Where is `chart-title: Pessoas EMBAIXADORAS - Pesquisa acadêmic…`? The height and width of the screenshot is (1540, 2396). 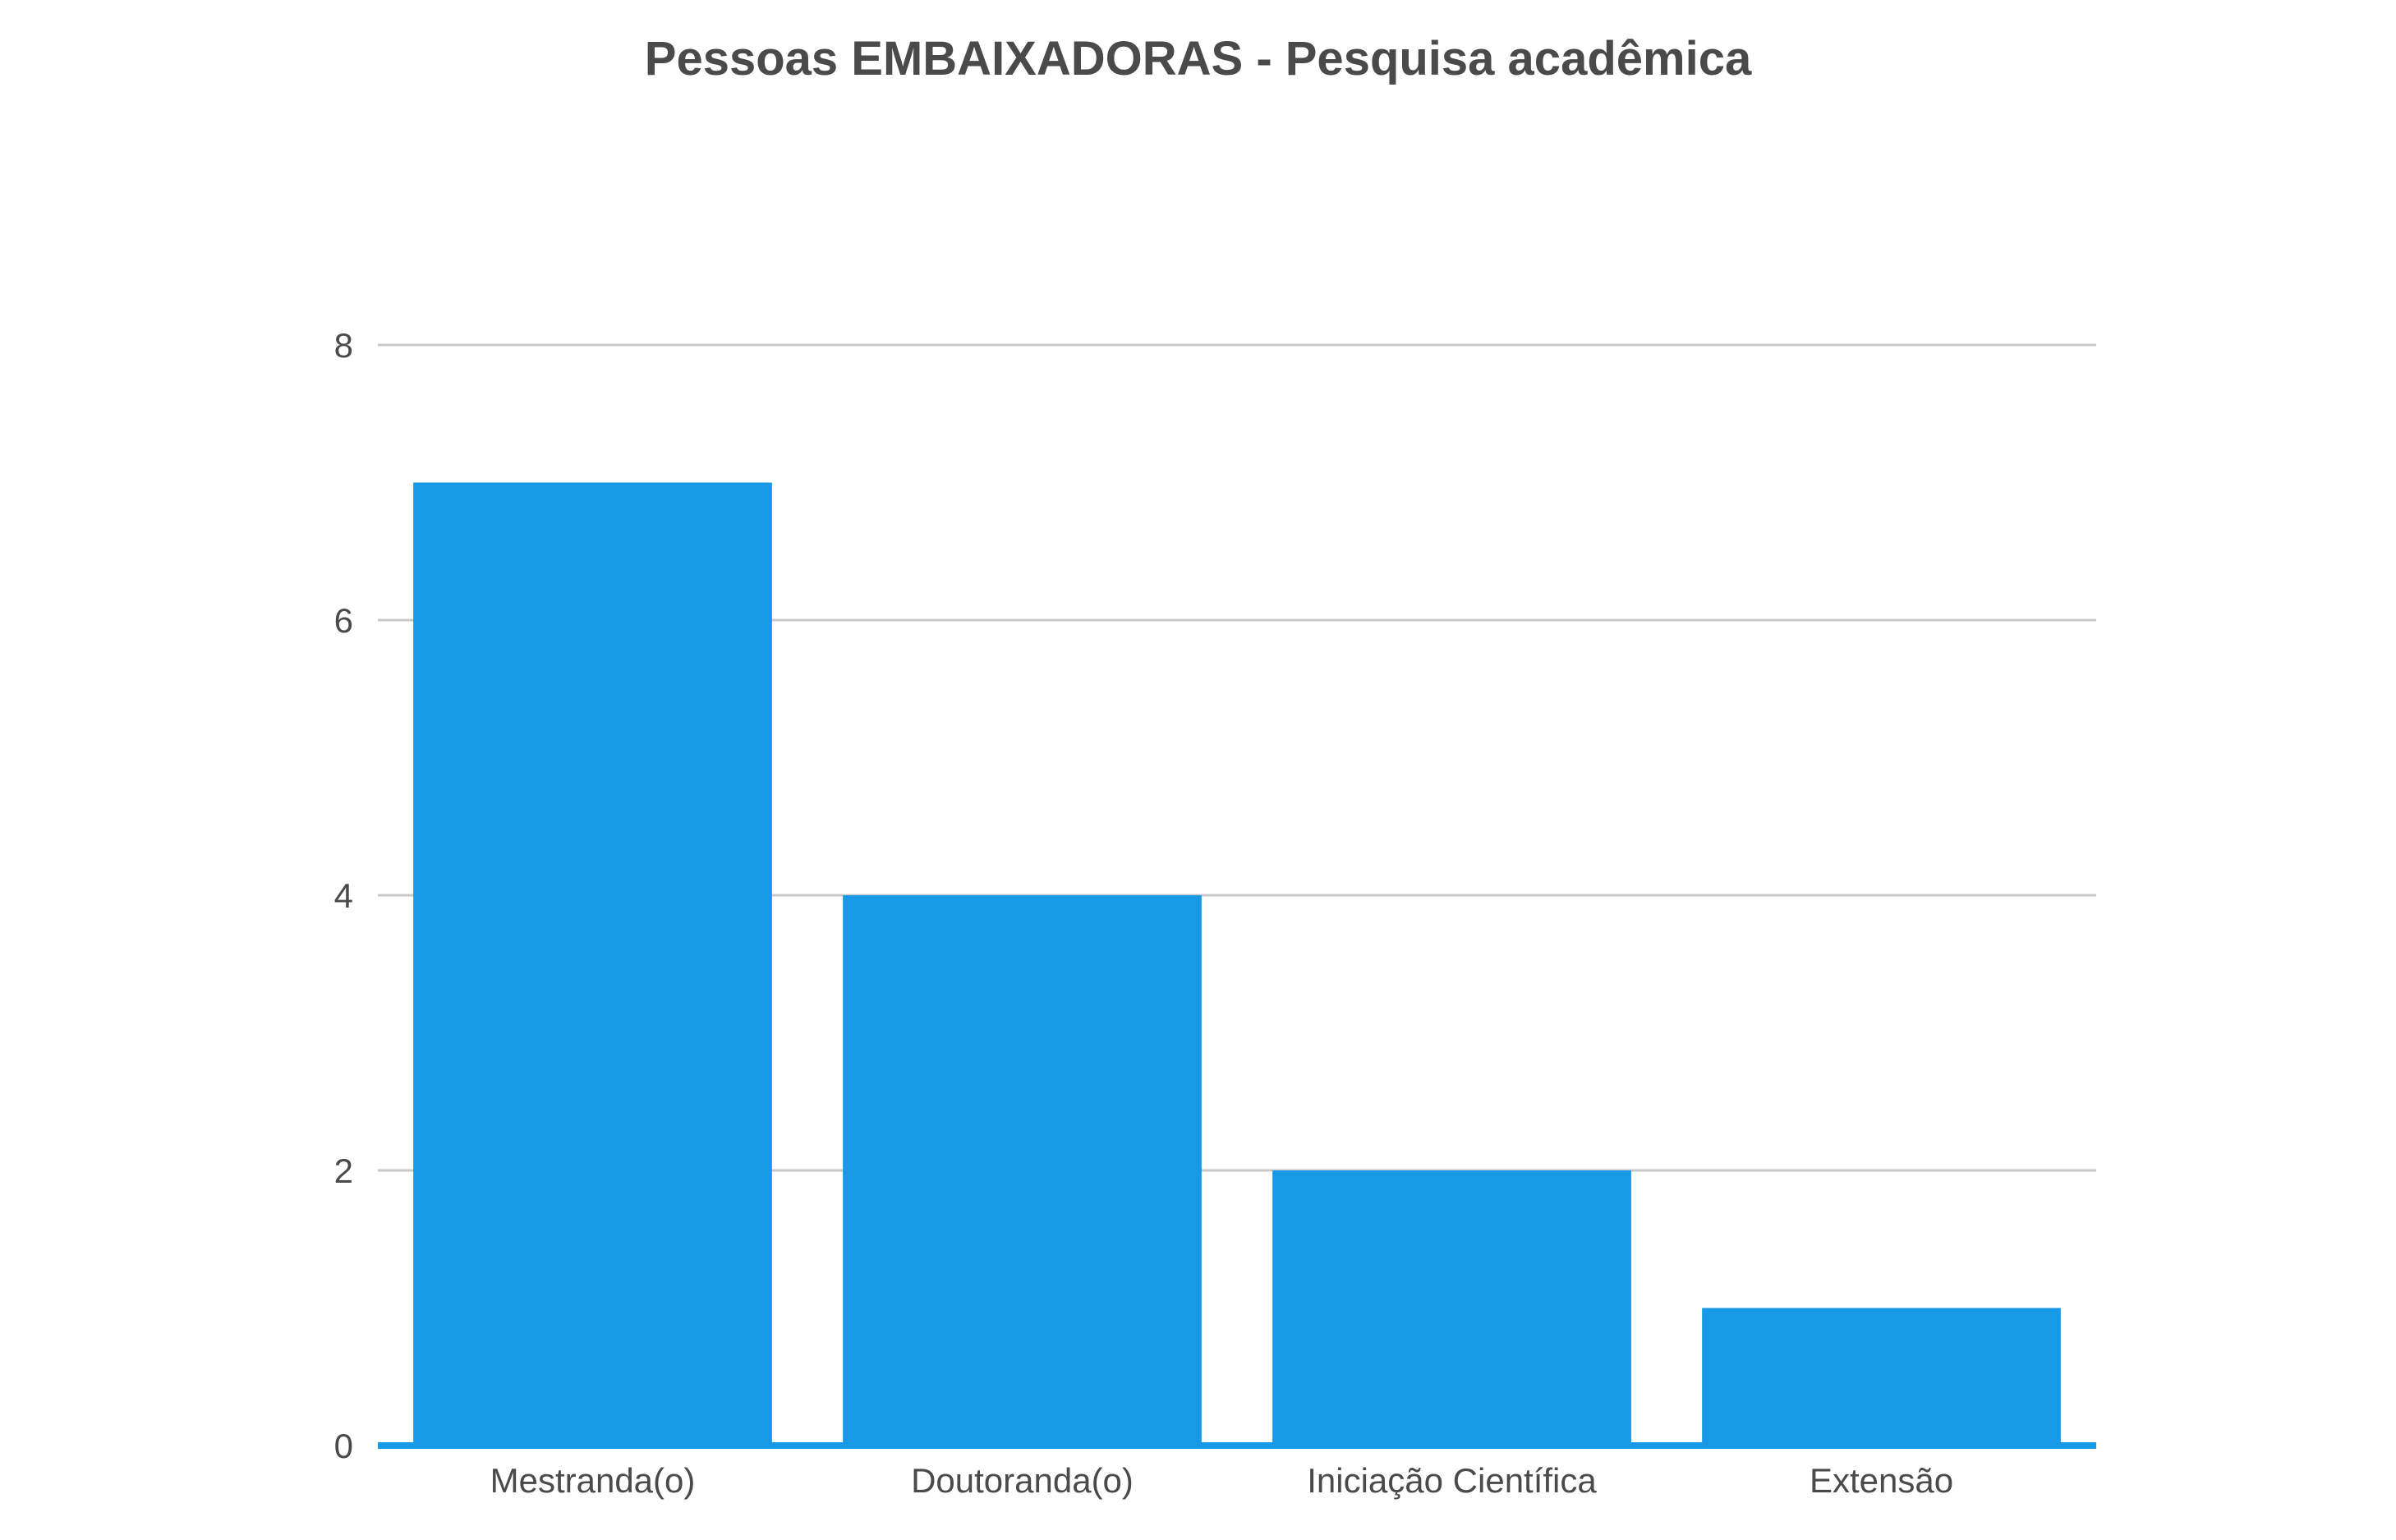 chart-title: Pessoas EMBAIXADORAS - Pesquisa acadêmic… is located at coordinates (1198, 58).